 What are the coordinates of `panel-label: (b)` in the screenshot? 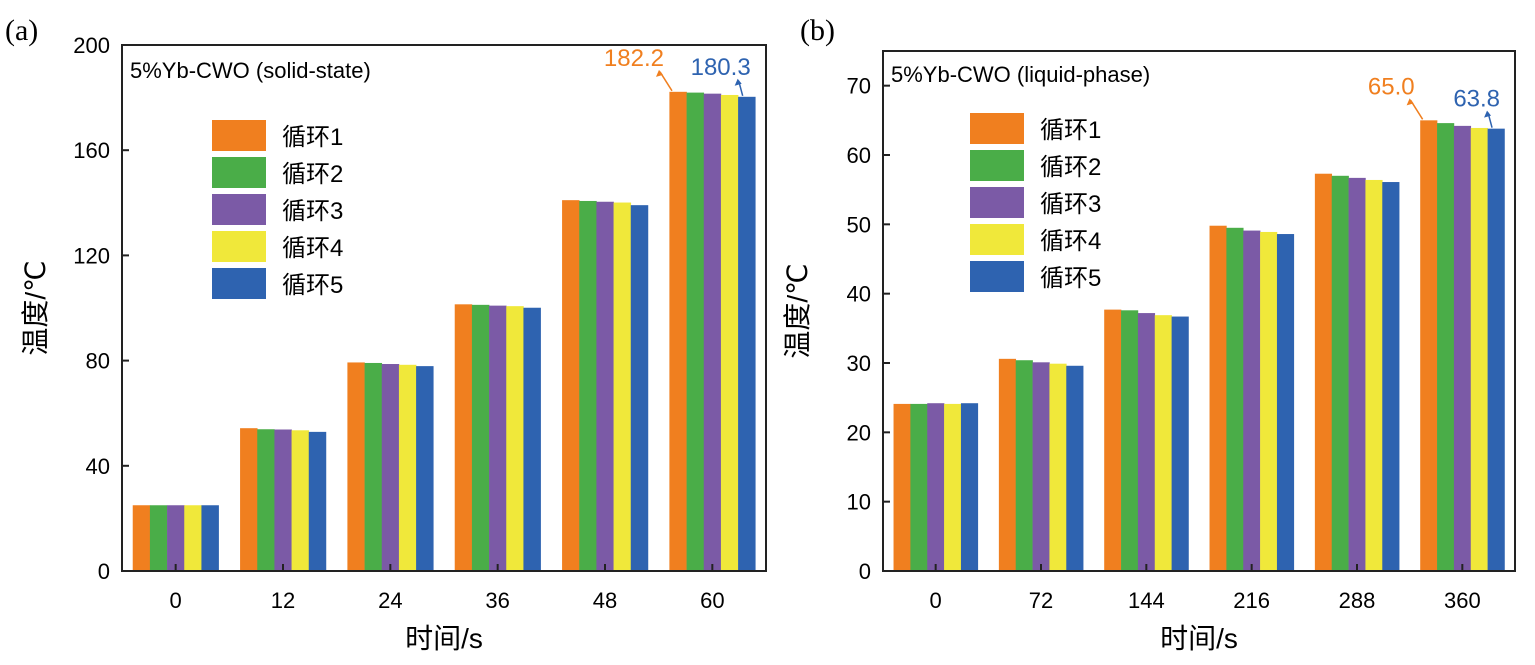 It's located at (817, 30).